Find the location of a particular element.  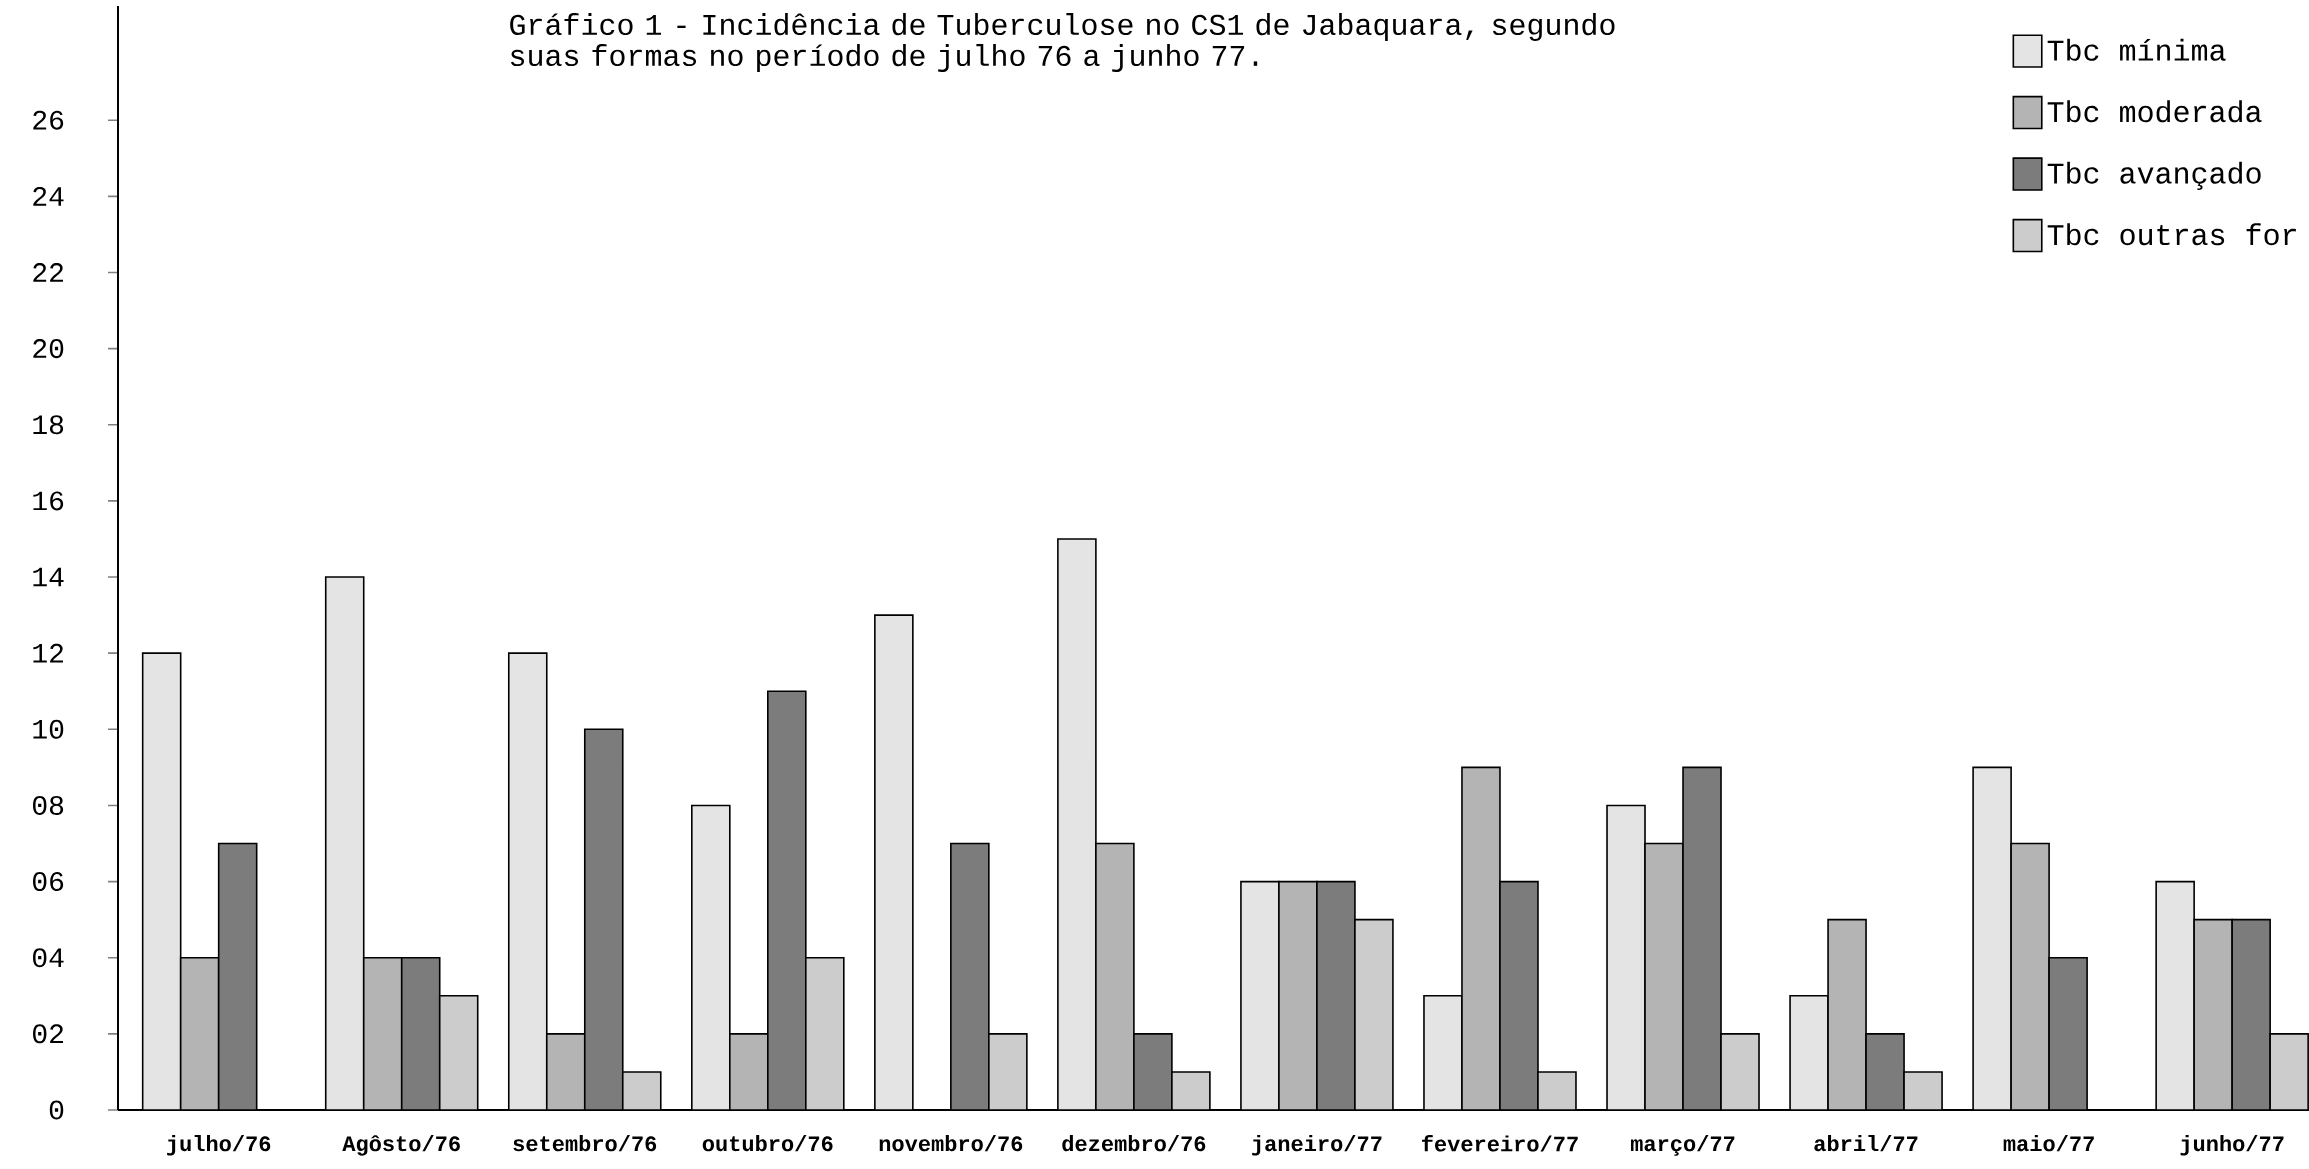

x-tick-label: março/77 is located at coordinates (1682, 1145).